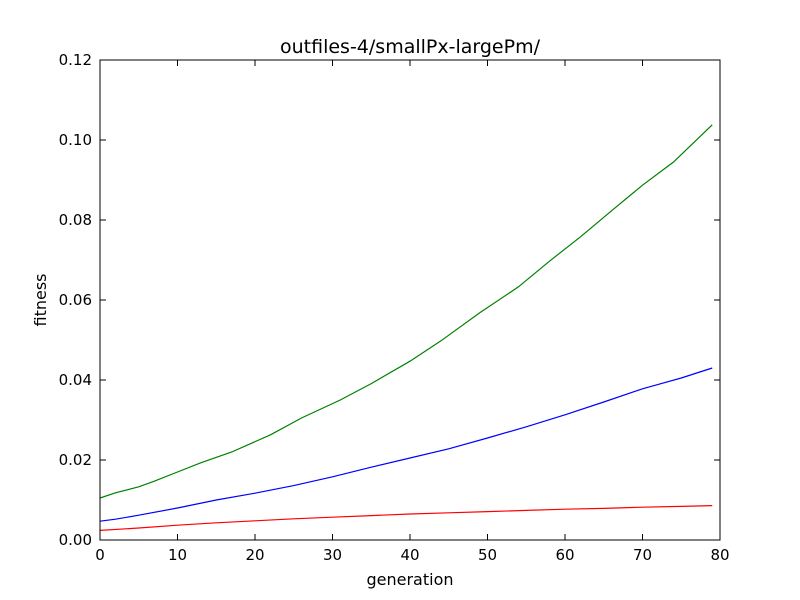 Image resolution: width=800 pixels, height=600 pixels. What do you see at coordinates (564, 555) in the screenshot?
I see `x-tick-label: 60` at bounding box center [564, 555].